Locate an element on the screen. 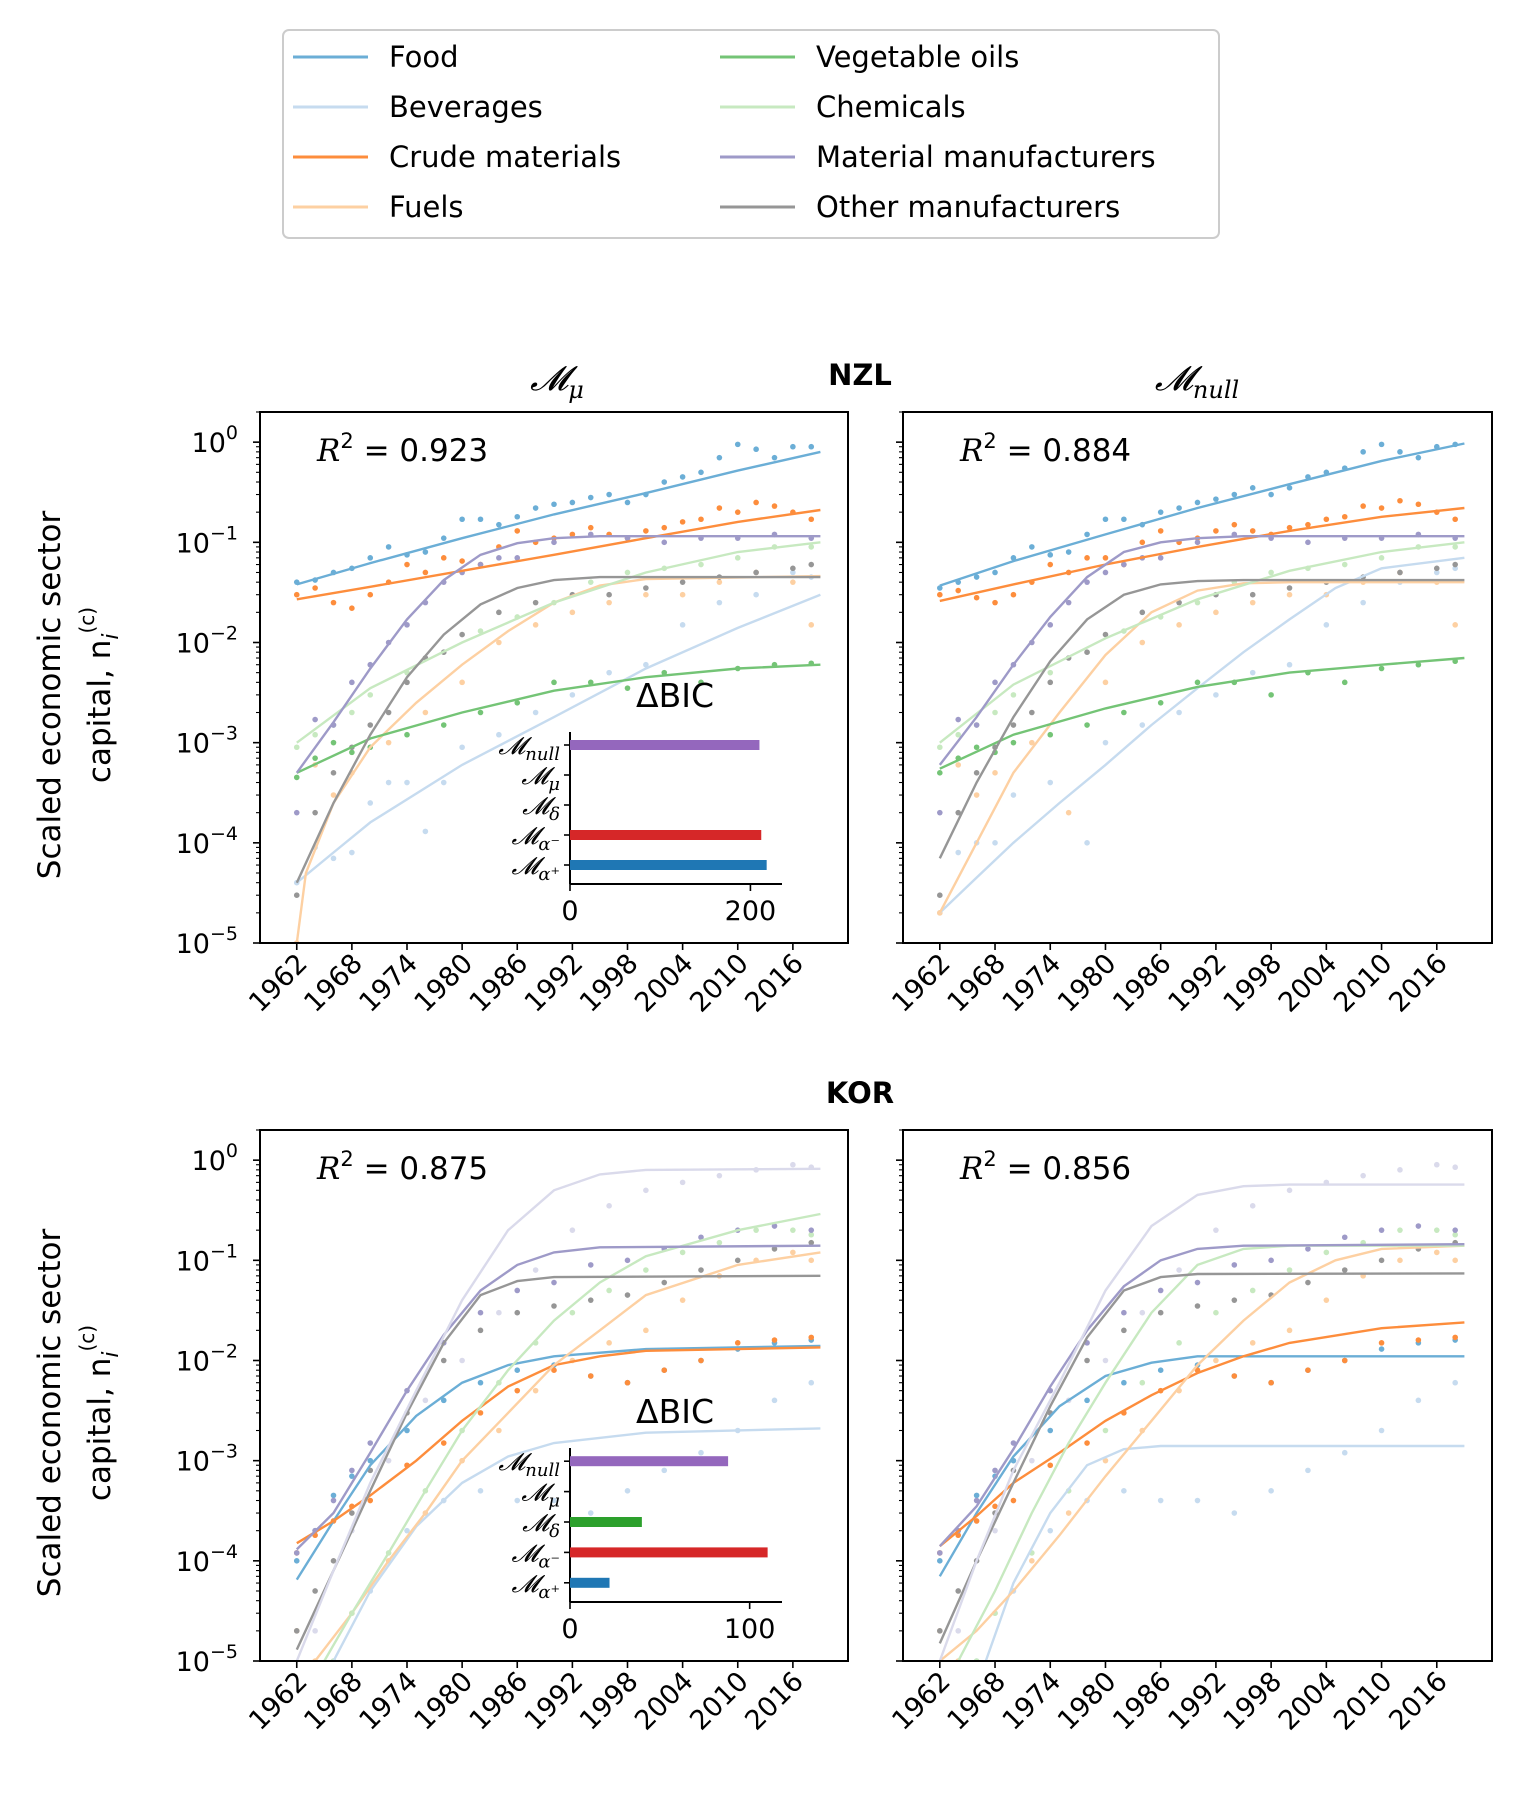 This screenshot has width=1519, height=1804. legend-label: Food is located at coordinates (424, 57).